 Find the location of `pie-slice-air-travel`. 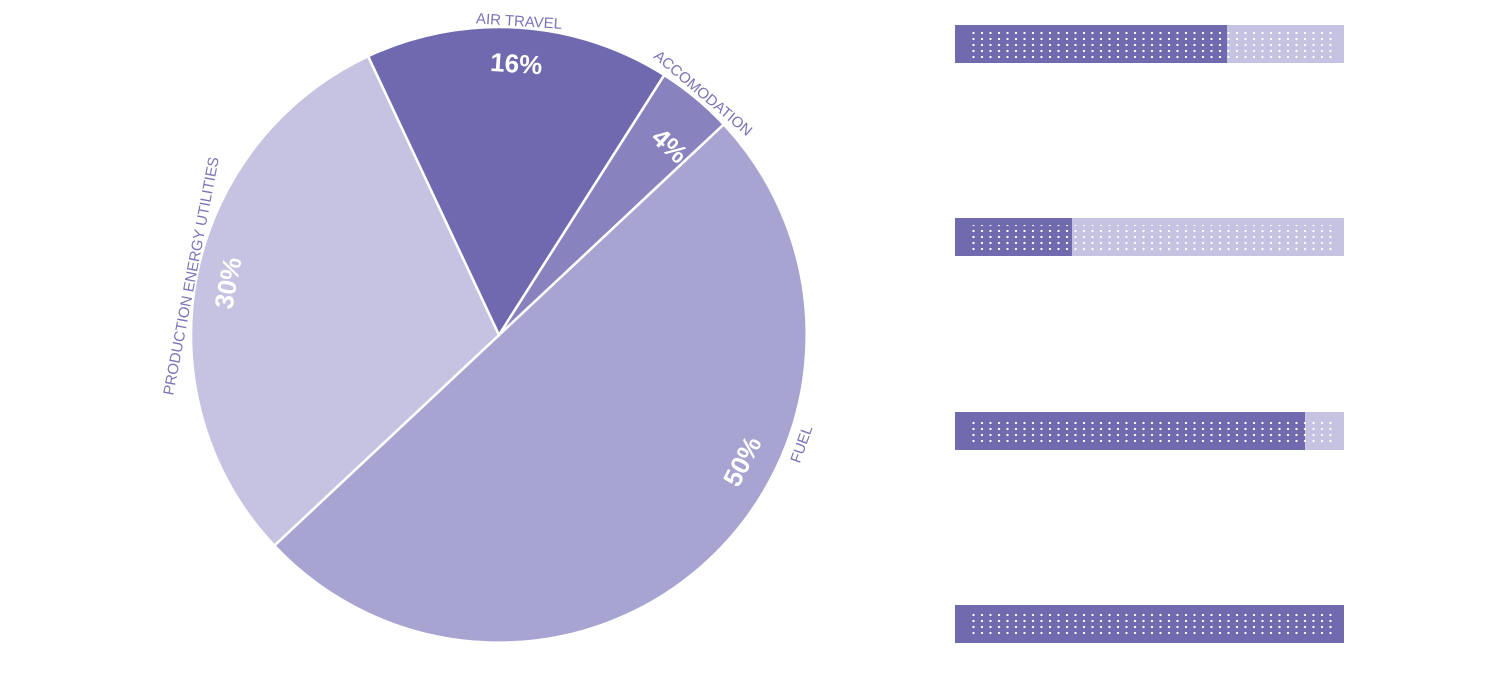

pie-slice-air-travel is located at coordinates (516, 181).